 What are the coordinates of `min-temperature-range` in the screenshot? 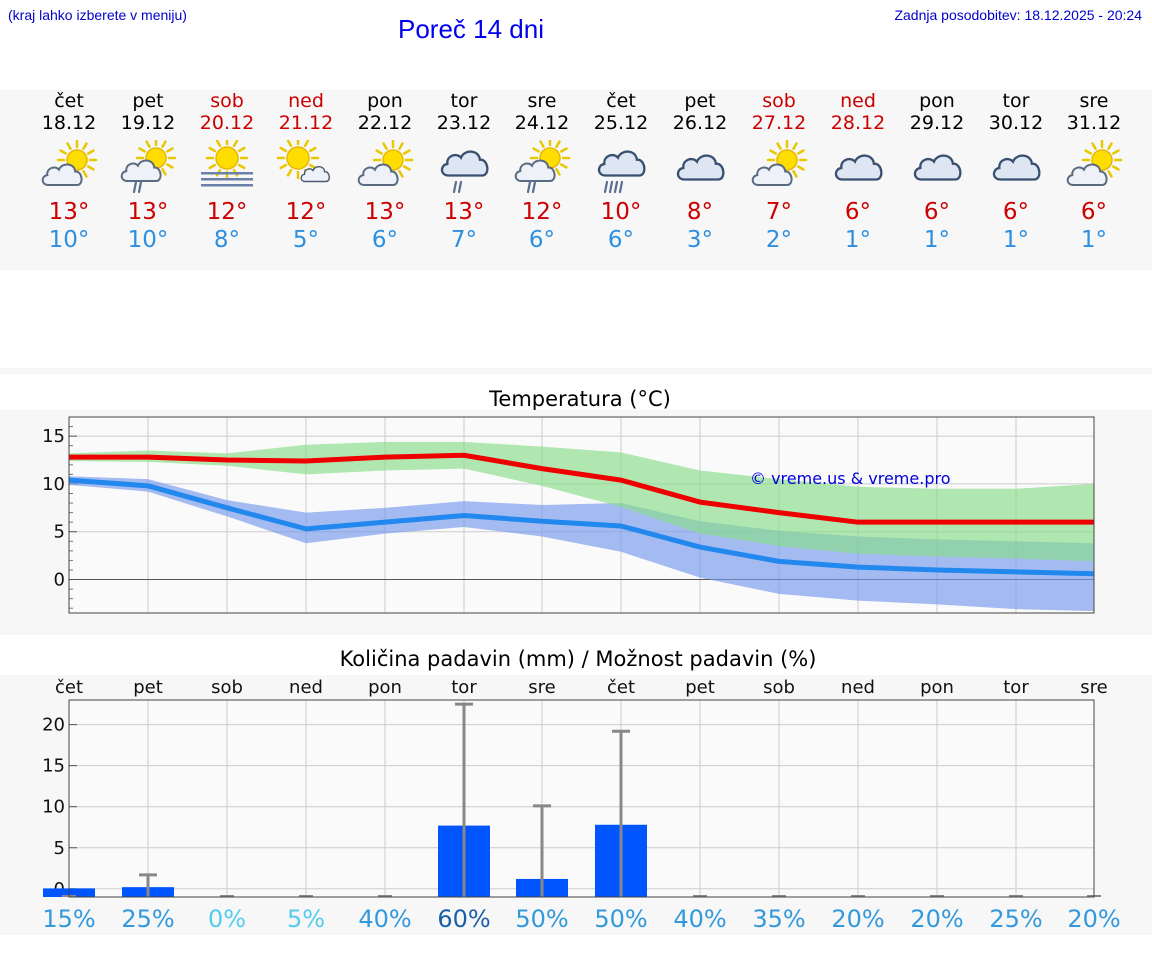 It's located at (581, 544).